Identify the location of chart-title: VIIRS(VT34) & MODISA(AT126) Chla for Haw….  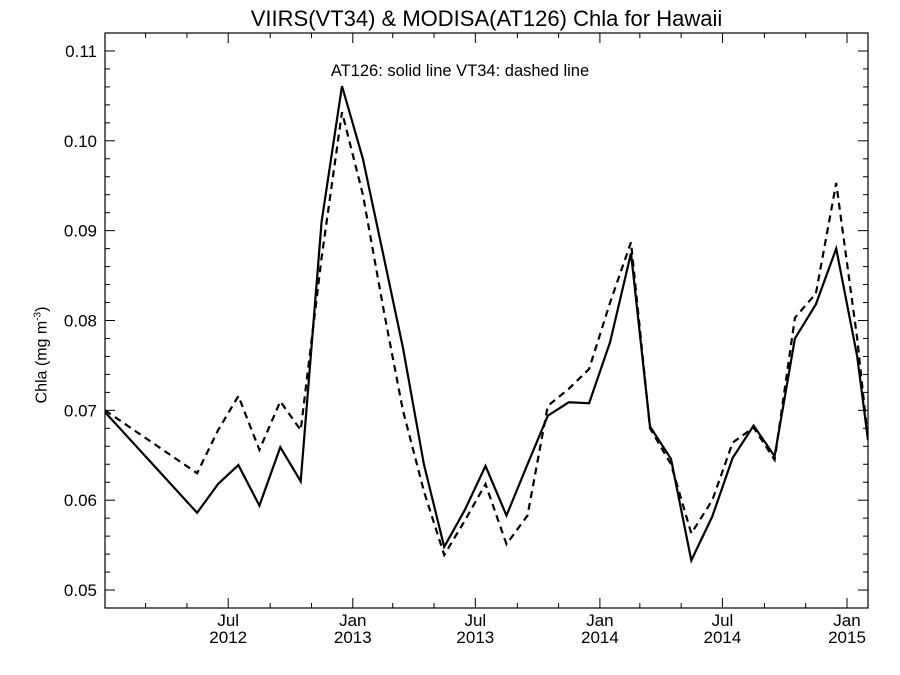
(486, 18).